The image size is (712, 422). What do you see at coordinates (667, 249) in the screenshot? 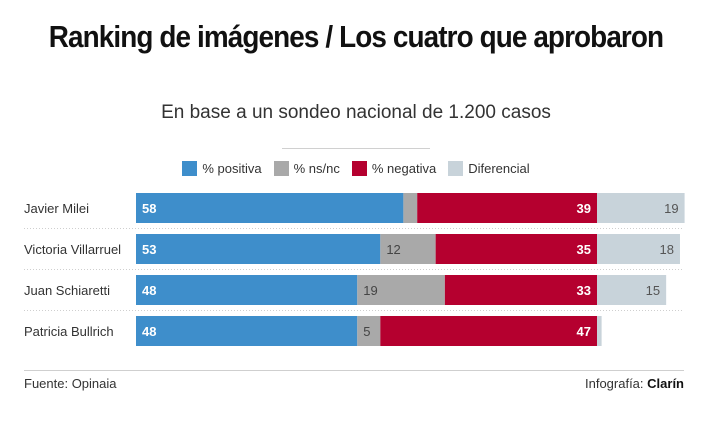
I see `data-label: 18` at bounding box center [667, 249].